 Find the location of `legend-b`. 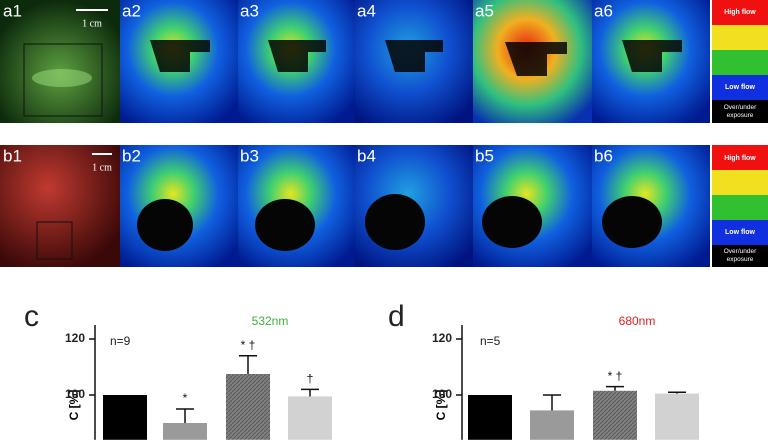

legend-b is located at coordinates (740, 206).